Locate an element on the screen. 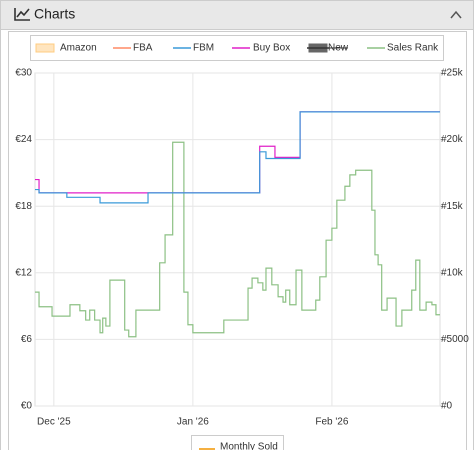  y2-tick-label: #0 is located at coordinates (447, 406).